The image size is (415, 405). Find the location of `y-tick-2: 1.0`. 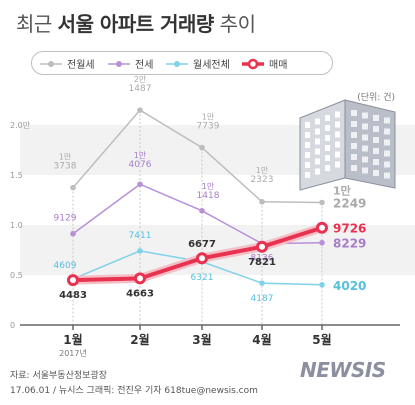

y-tick-2: 1.0 is located at coordinates (16, 225).